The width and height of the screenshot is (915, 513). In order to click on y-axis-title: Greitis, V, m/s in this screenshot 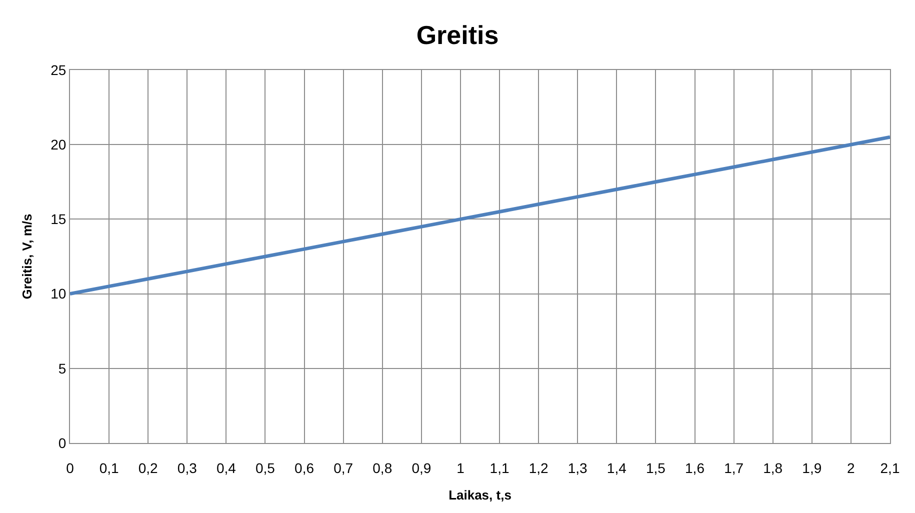, I will do `click(27, 257)`.